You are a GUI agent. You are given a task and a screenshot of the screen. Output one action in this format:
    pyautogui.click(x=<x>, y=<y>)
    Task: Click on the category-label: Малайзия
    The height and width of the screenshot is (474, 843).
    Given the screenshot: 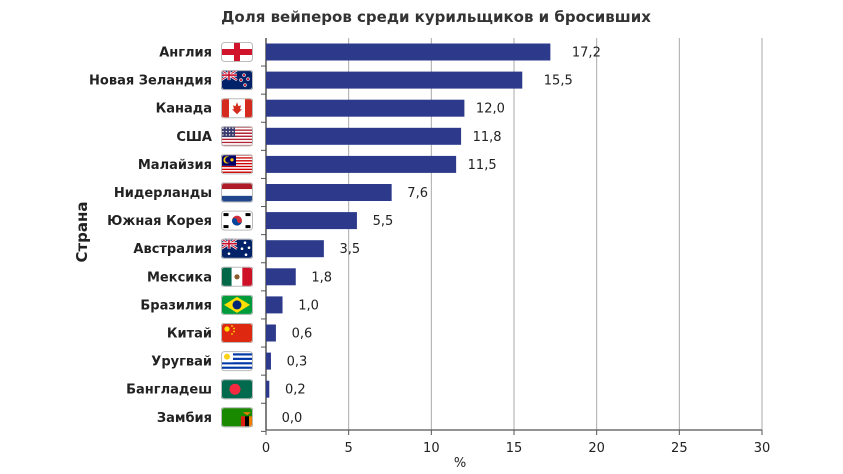 What is the action you would take?
    pyautogui.click(x=175, y=165)
    